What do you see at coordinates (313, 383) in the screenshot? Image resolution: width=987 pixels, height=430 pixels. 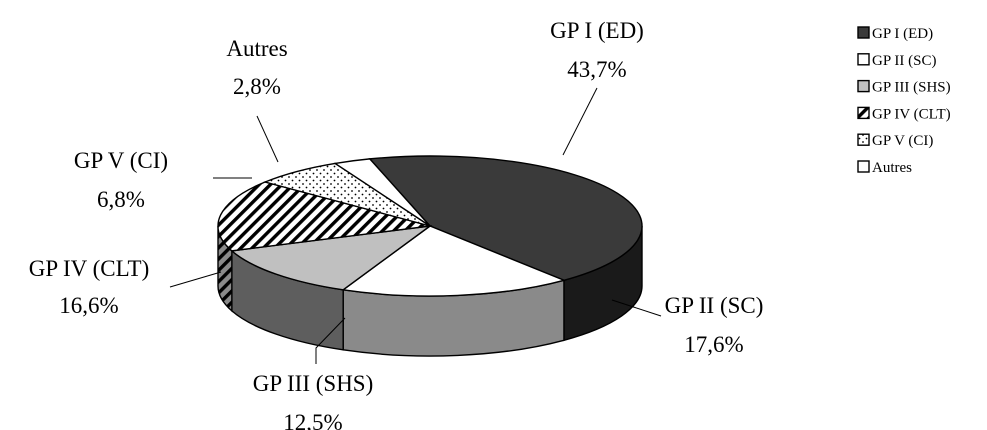 I see `slice-label: GP III (SHS)` at bounding box center [313, 383].